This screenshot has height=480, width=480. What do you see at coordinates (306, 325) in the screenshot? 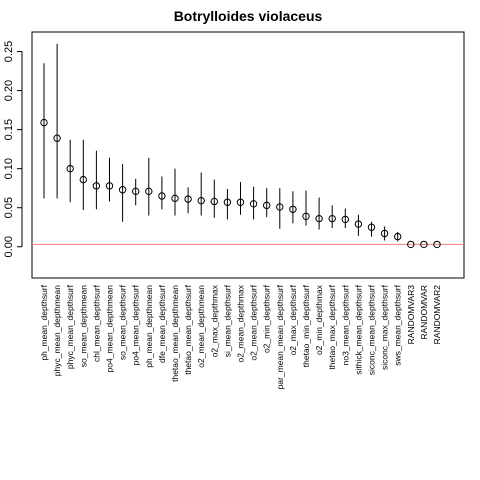
I see `x-category-label: thetao_min_depthsurf` at bounding box center [306, 325].